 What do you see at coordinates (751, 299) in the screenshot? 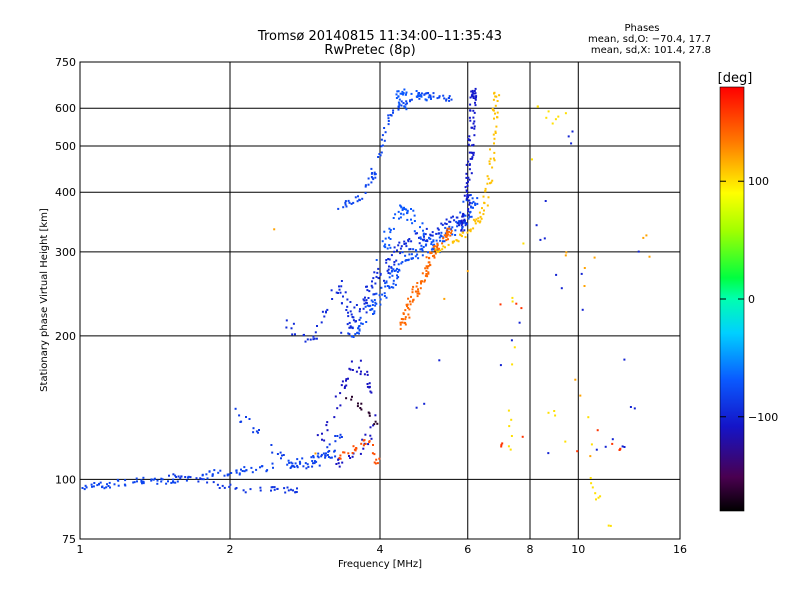
I see `colorbar-tick-label: 0` at bounding box center [751, 299].